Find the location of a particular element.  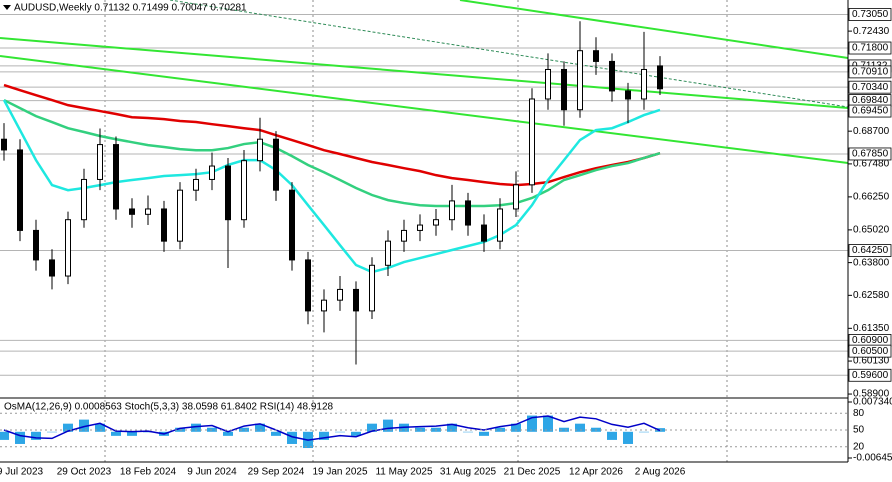

x-tick-label: 11 May 2025 is located at coordinates (404, 472).